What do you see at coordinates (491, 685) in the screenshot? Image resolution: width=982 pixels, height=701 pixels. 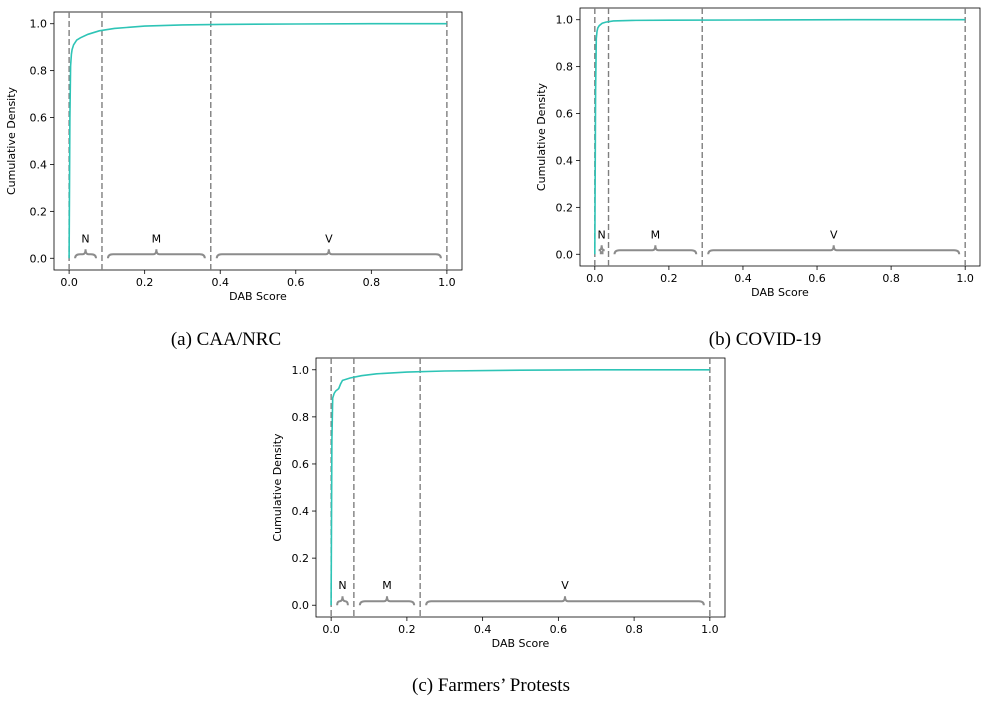 I see `caption-c: (c) Farmers’ Protests` at bounding box center [491, 685].